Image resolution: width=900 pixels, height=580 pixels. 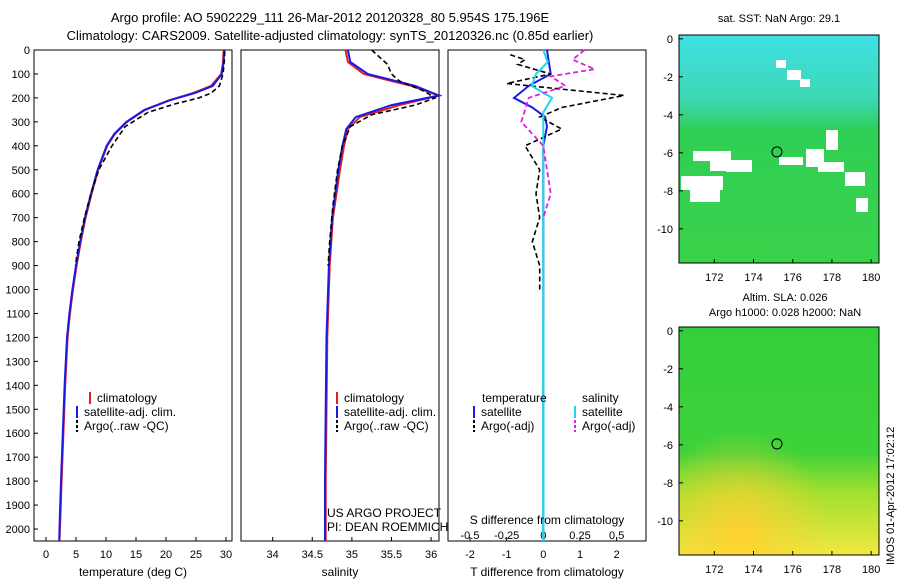 I want to click on sla-map-subtitle: Argo h1000: 0.028 h2000: NaN, so click(x=785, y=313).